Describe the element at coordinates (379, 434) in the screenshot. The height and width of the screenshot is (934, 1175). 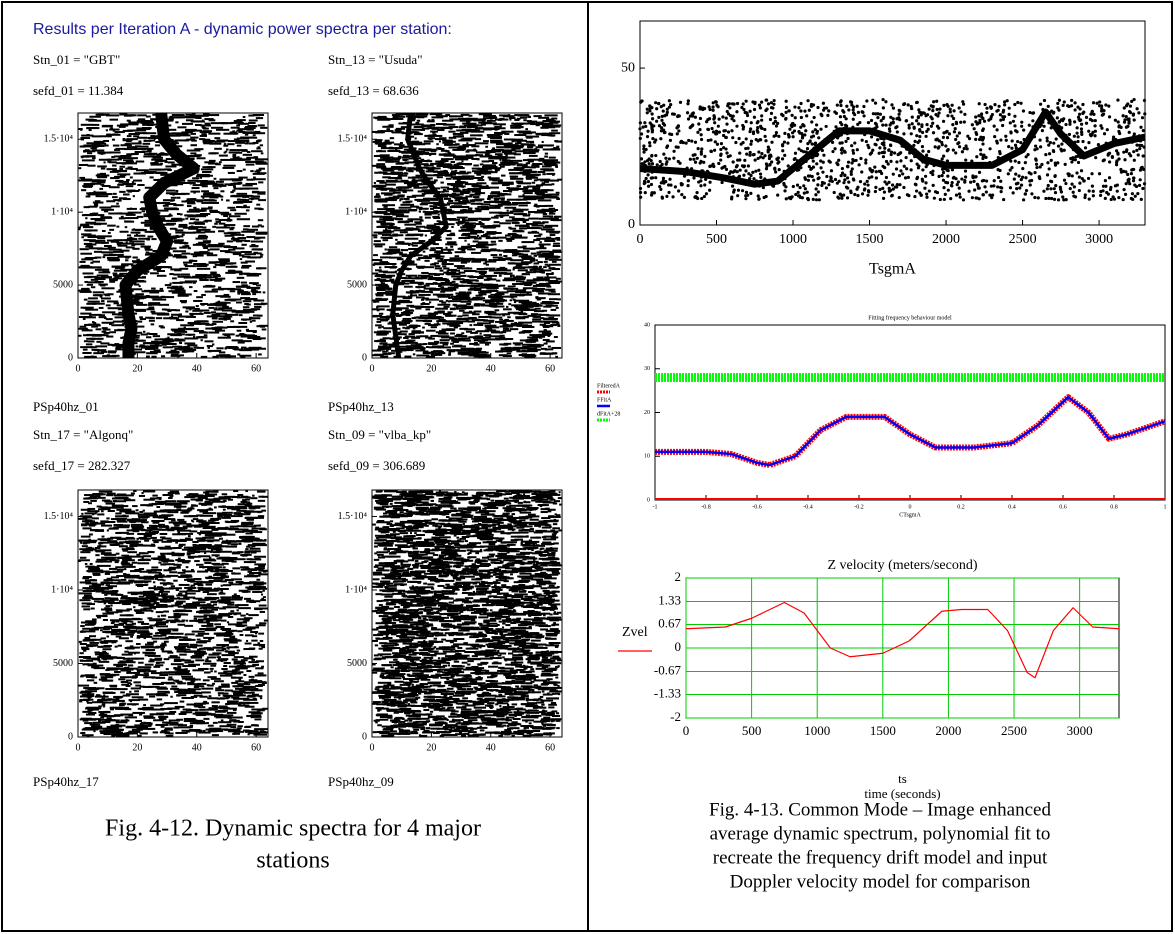
I see `station-label: Stn_09 = "vlba_kp"` at that location.